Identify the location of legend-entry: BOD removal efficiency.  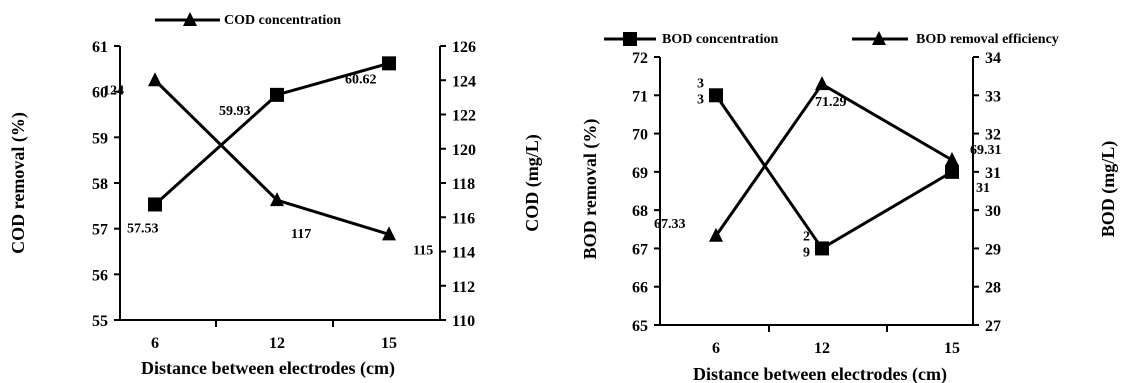
(955, 39).